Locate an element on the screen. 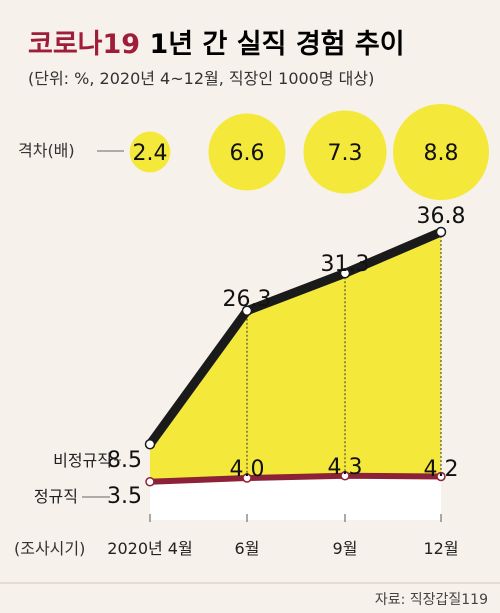 This screenshot has height=613, width=500. chart-title-accent: 코로나19 is located at coordinates (84, 44).